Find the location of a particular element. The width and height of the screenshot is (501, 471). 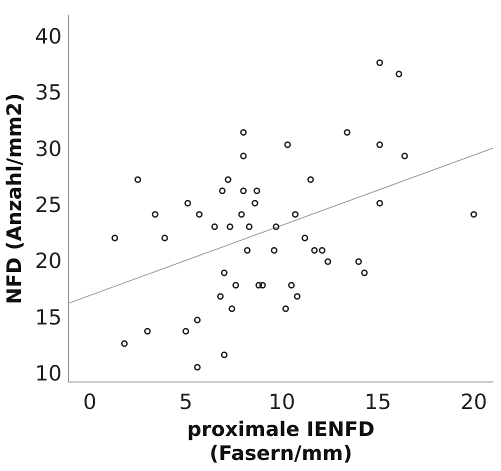

x-axis-title: proximale IENFD (Fasern/mm) is located at coordinates (281, 441).